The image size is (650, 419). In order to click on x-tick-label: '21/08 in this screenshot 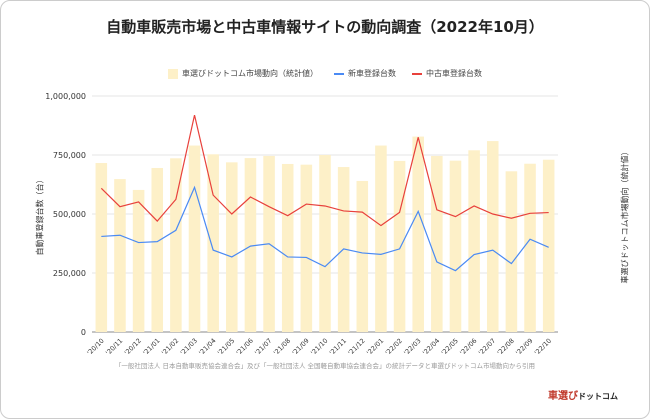, I will do `click(282, 347)`.